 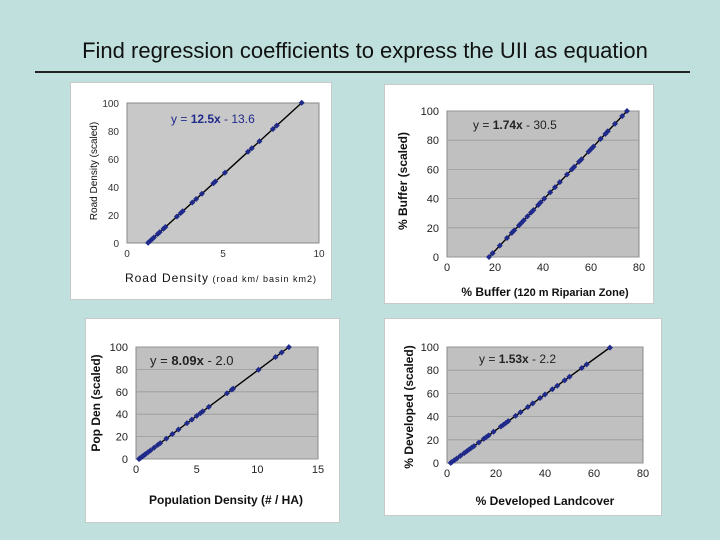 What do you see at coordinates (206, 119) in the screenshot?
I see `equation-coefficient: 12.5x` at bounding box center [206, 119].